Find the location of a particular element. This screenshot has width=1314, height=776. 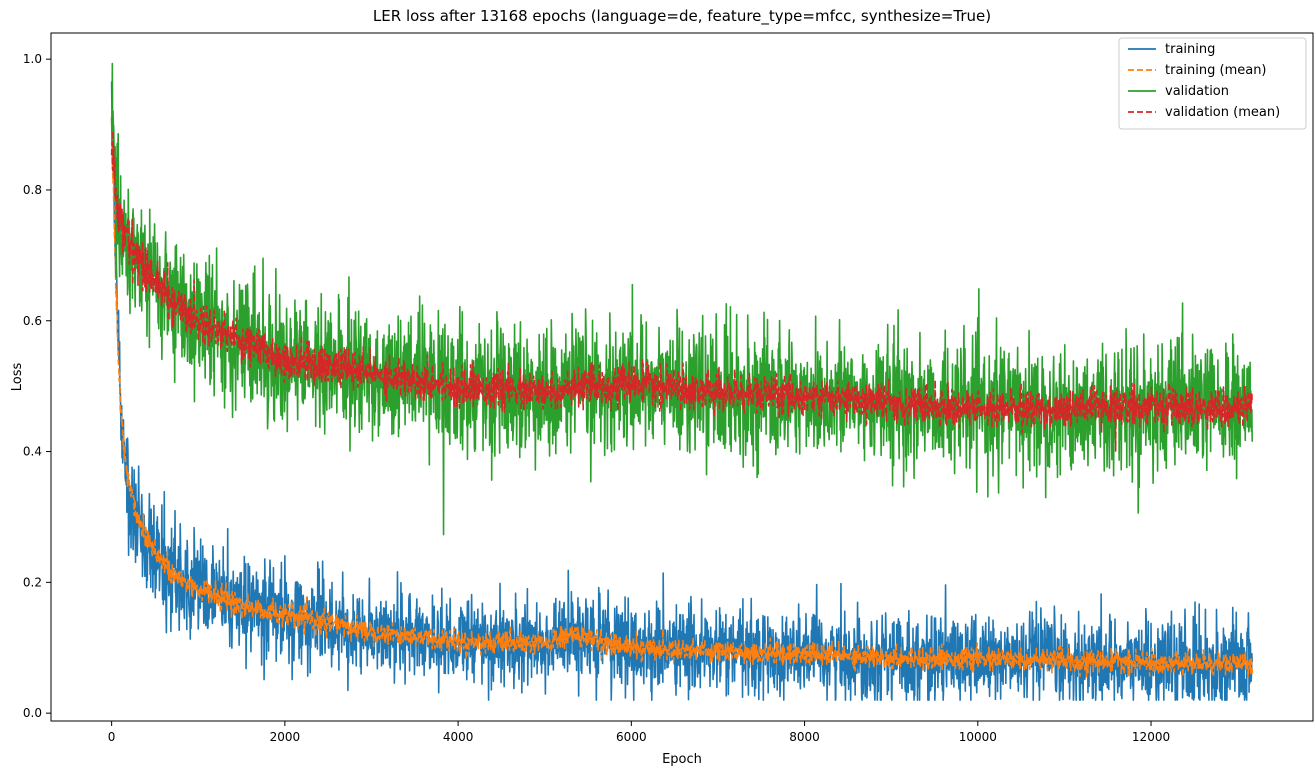

x-tick-label: 6000 is located at coordinates (631, 737).